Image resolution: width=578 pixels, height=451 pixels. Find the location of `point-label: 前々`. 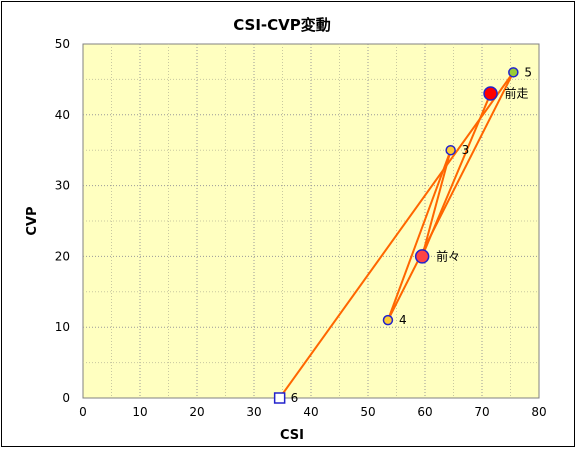

point-label: 前々 is located at coordinates (448, 255).